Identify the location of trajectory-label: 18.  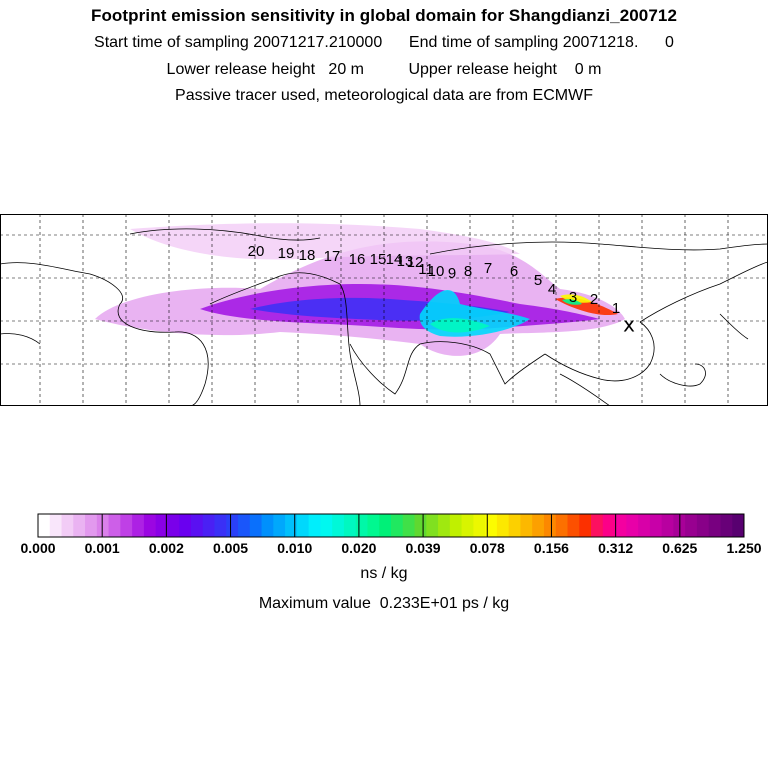
(307, 255).